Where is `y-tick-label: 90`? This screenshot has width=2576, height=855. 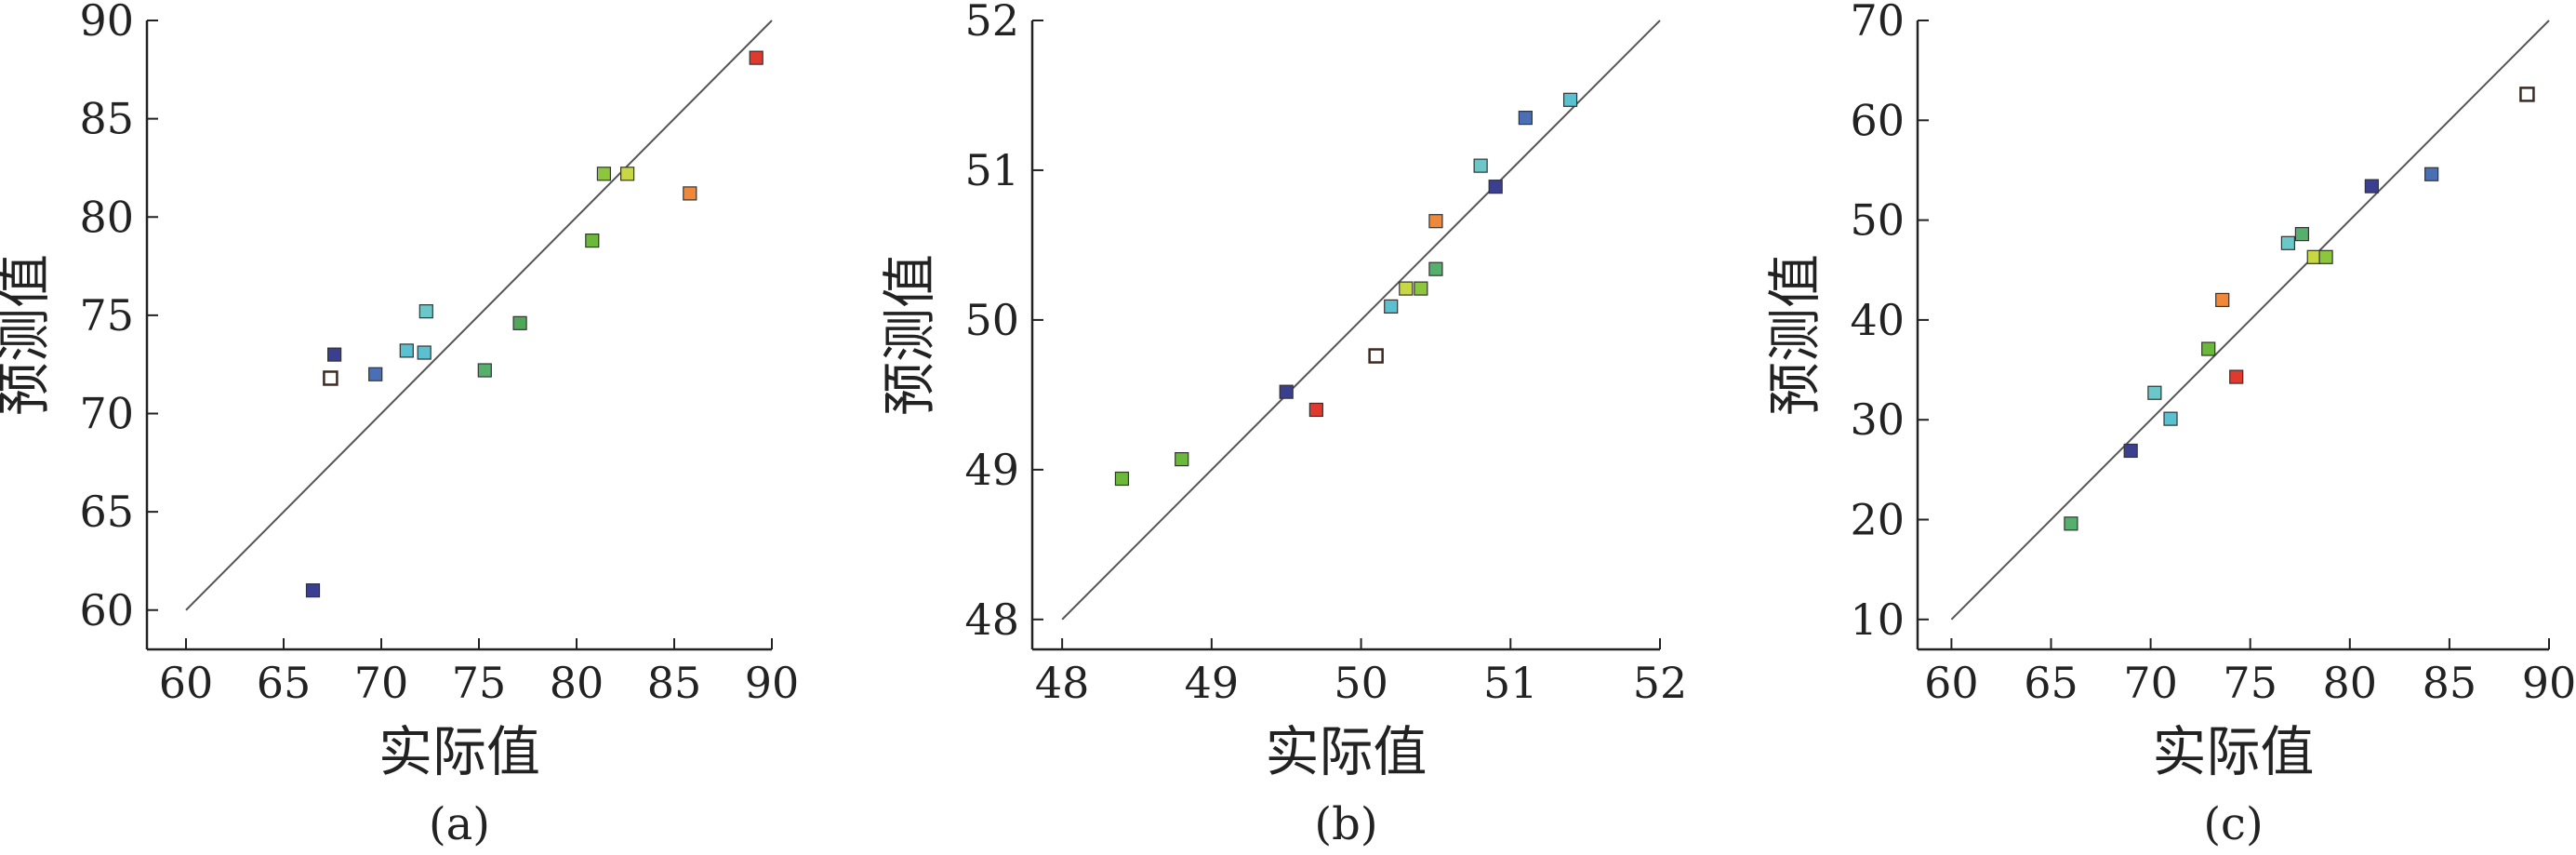
y-tick-label: 90 is located at coordinates (106, 23).